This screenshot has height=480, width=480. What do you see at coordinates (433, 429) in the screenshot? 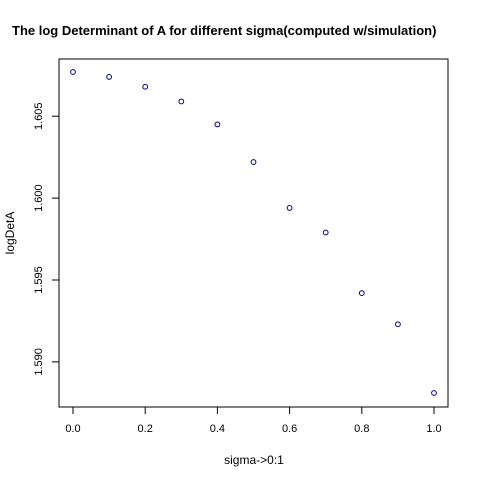
I see `x-tick-label: 1.0` at bounding box center [433, 429].